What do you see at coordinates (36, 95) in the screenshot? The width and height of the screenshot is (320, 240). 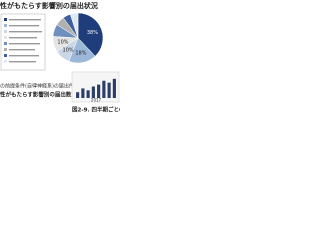 I see `caption-line: 性がもたらす影響別の届出数` at bounding box center [36, 95].